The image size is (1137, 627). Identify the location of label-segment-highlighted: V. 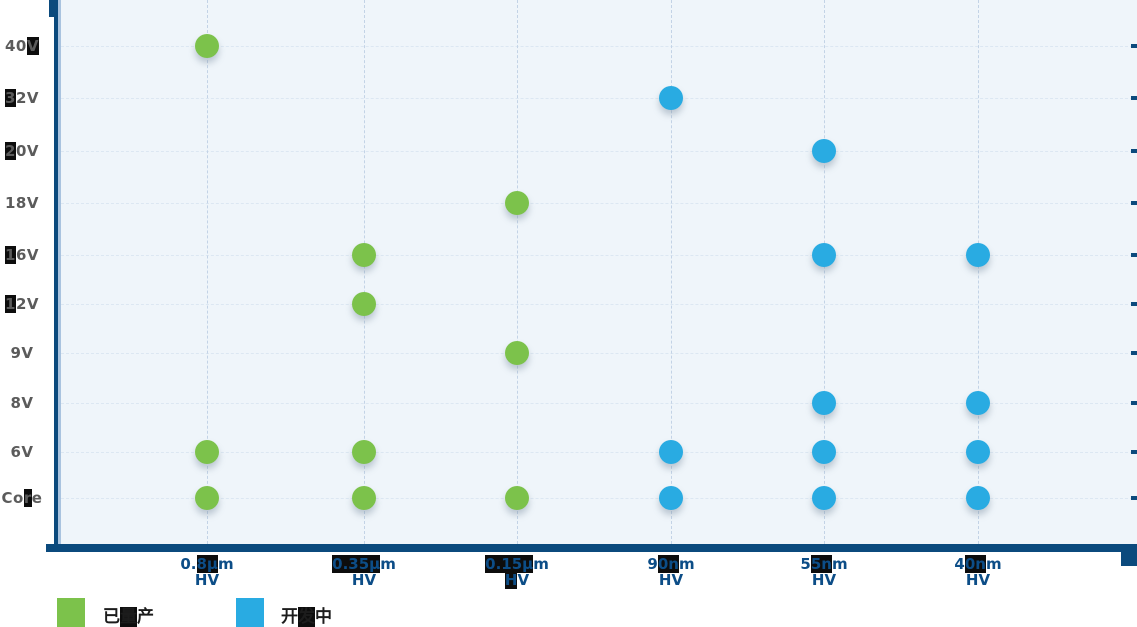
(32, 46).